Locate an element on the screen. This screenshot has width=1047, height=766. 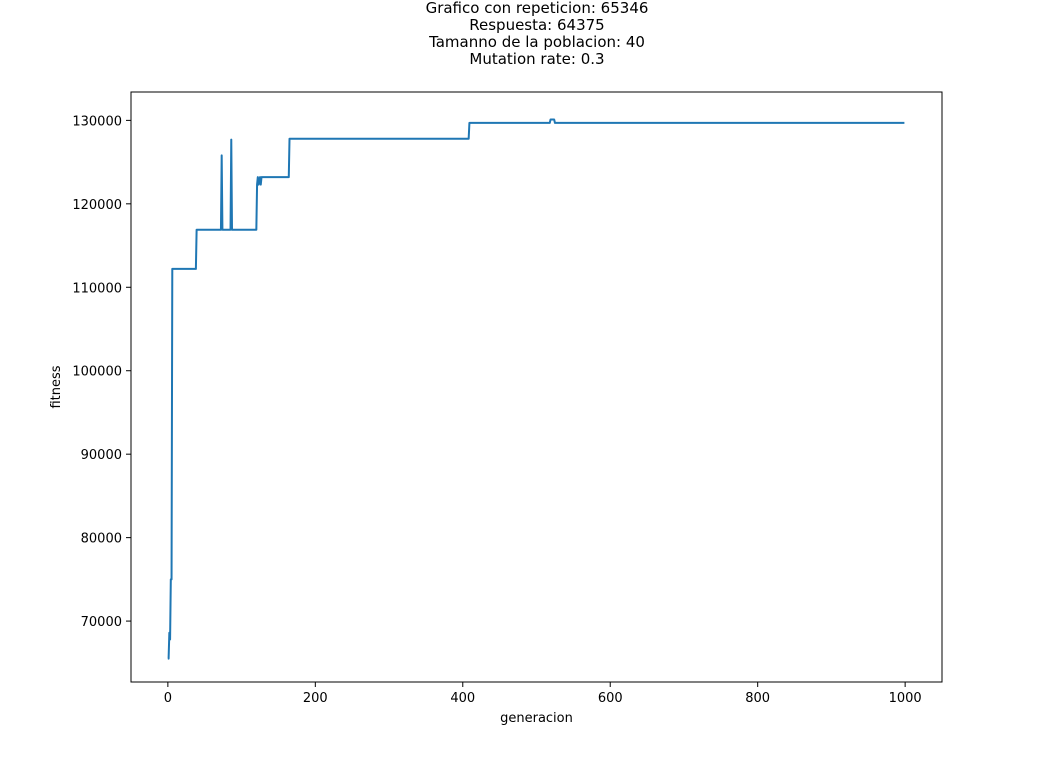
y-tick-label: 90000 is located at coordinates (101, 455).